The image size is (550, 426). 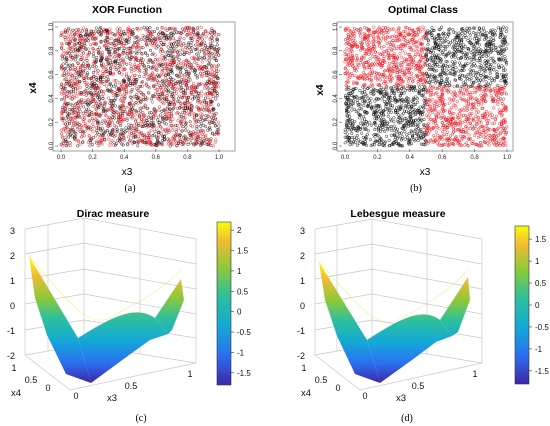 What do you see at coordinates (187, 158) in the screenshot?
I see `x-tick-label: 0.8` at bounding box center [187, 158].